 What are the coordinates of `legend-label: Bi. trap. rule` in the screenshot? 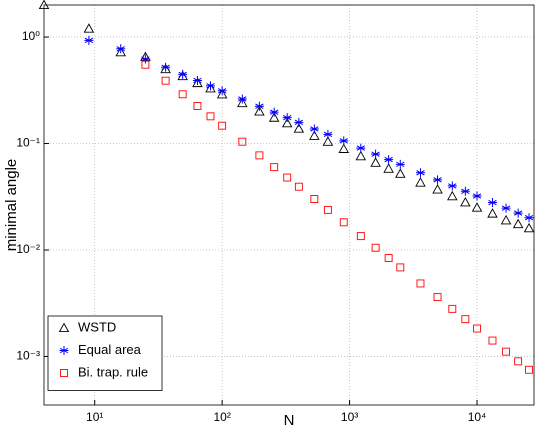 It's located at (113, 371).